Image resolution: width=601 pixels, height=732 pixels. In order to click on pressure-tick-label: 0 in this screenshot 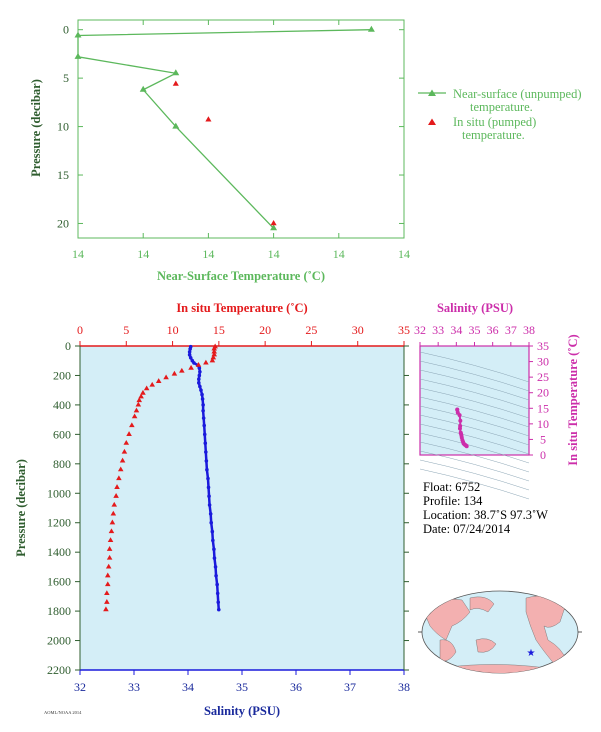, I will do `click(68, 346)`.